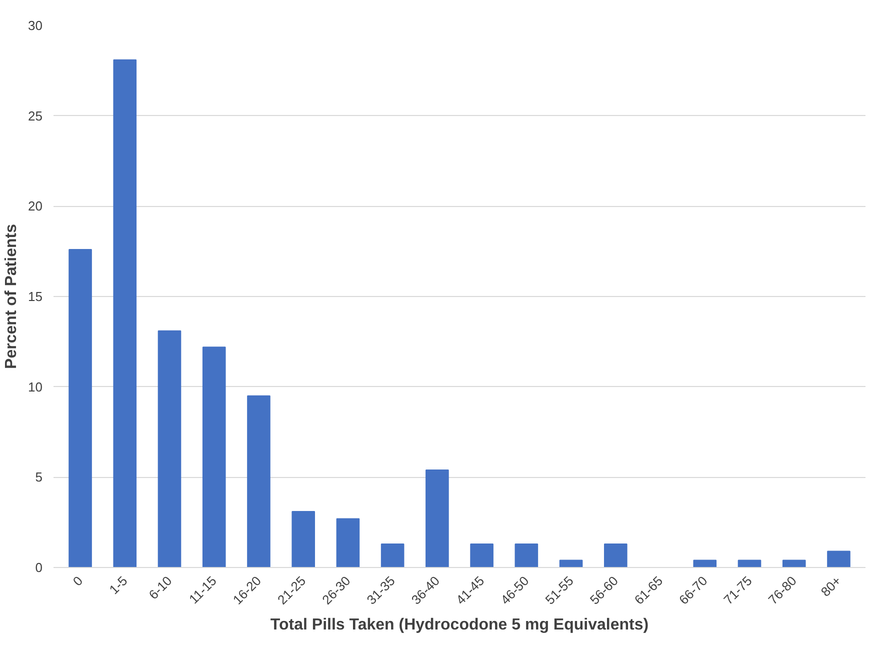 This screenshot has height=646, width=881. Describe the element at coordinates (39, 477) in the screenshot. I see `y-tick-label: 5` at that location.